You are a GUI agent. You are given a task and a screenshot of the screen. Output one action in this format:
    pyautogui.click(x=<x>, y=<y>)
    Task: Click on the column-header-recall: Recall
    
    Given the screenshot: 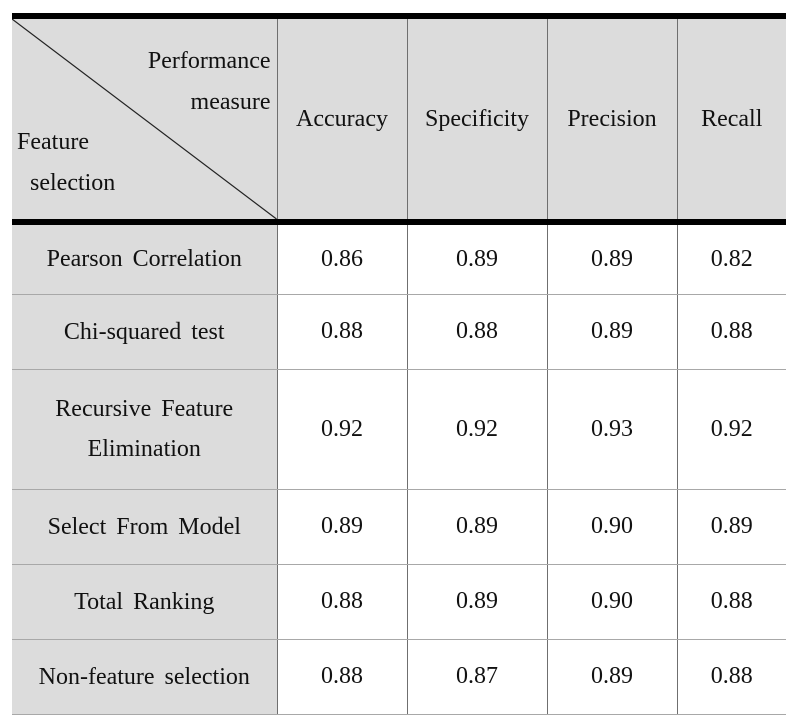 What is the action you would take?
    pyautogui.click(x=731, y=119)
    